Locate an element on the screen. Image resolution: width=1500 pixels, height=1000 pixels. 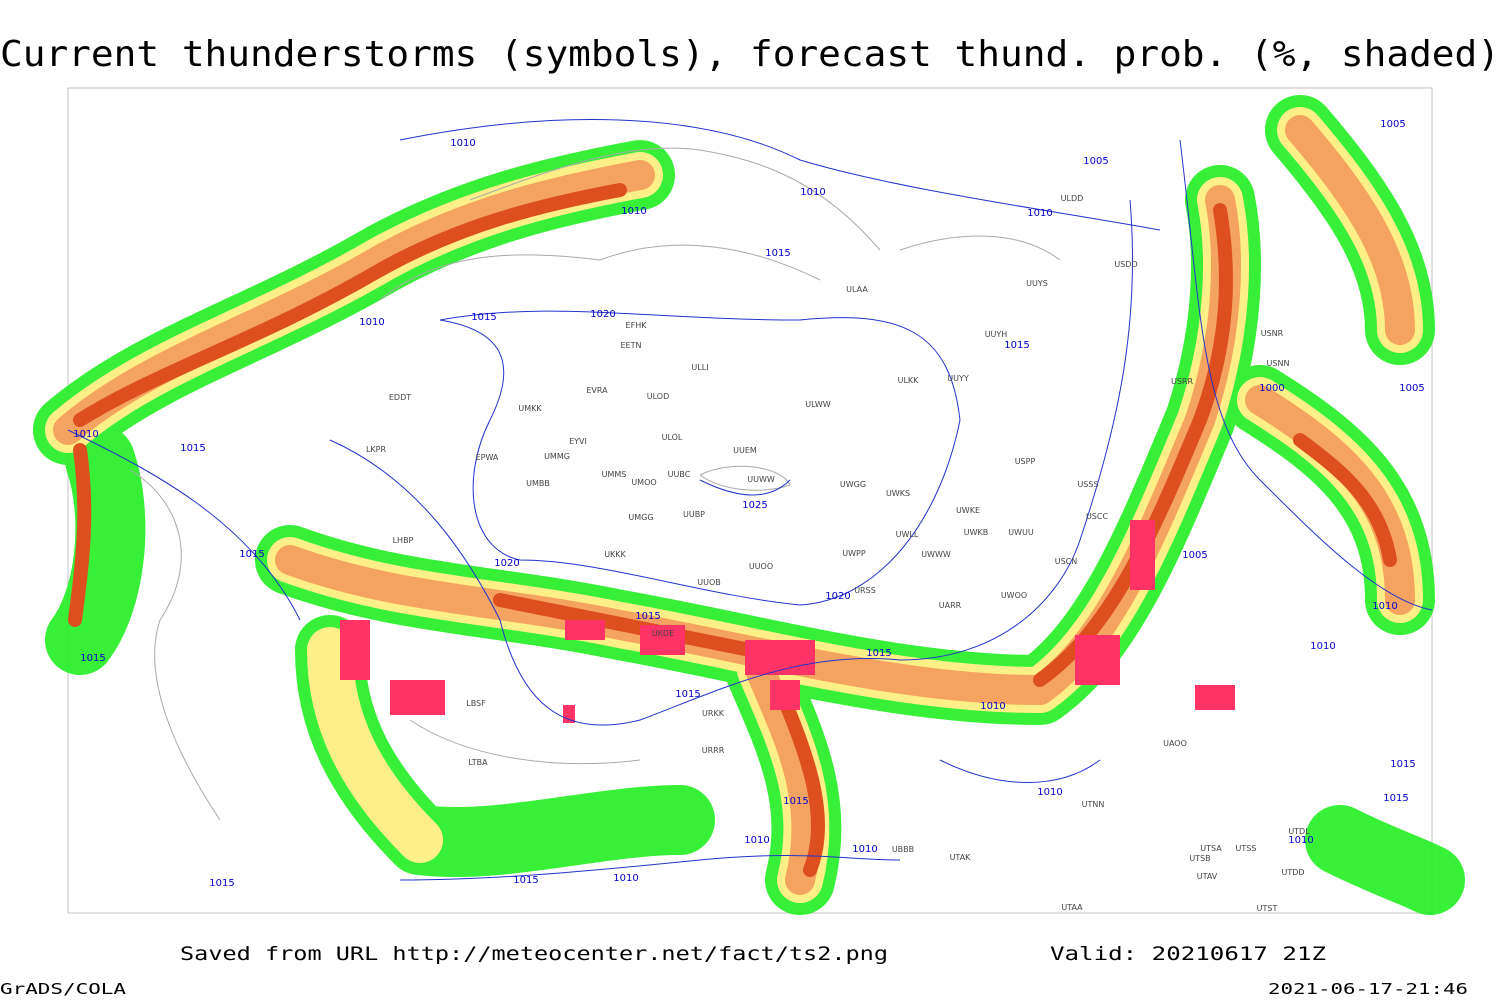
station-label: LTBA is located at coordinates (478, 762).